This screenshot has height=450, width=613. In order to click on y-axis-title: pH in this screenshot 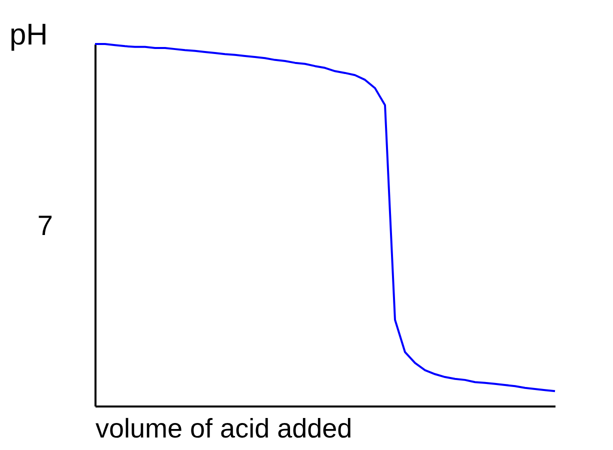, I will do `click(29, 35)`.